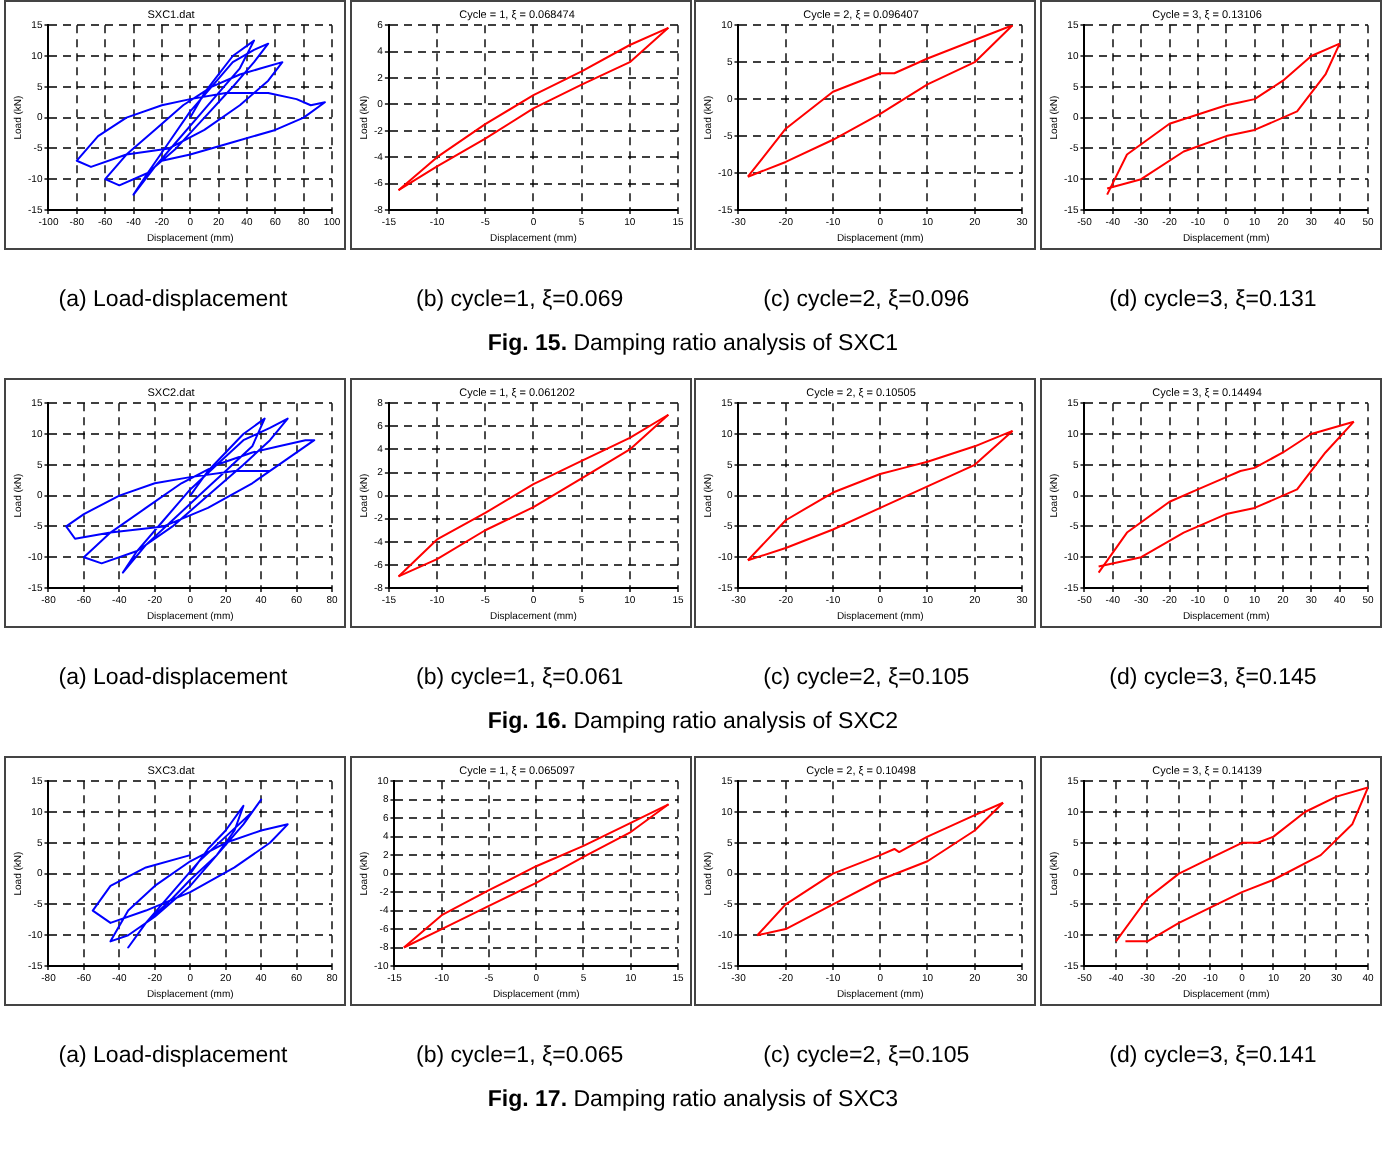 The width and height of the screenshot is (1386, 1164). I want to click on text: (d) cycle=3, ξ=0.131, so click(1213, 300).